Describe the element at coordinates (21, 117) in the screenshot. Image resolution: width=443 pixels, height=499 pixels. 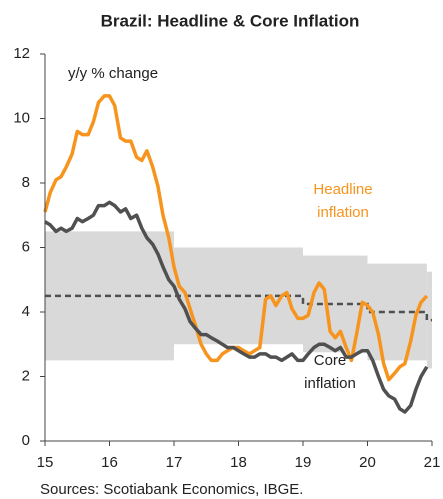
I see `y-tick-label: 10` at that location.